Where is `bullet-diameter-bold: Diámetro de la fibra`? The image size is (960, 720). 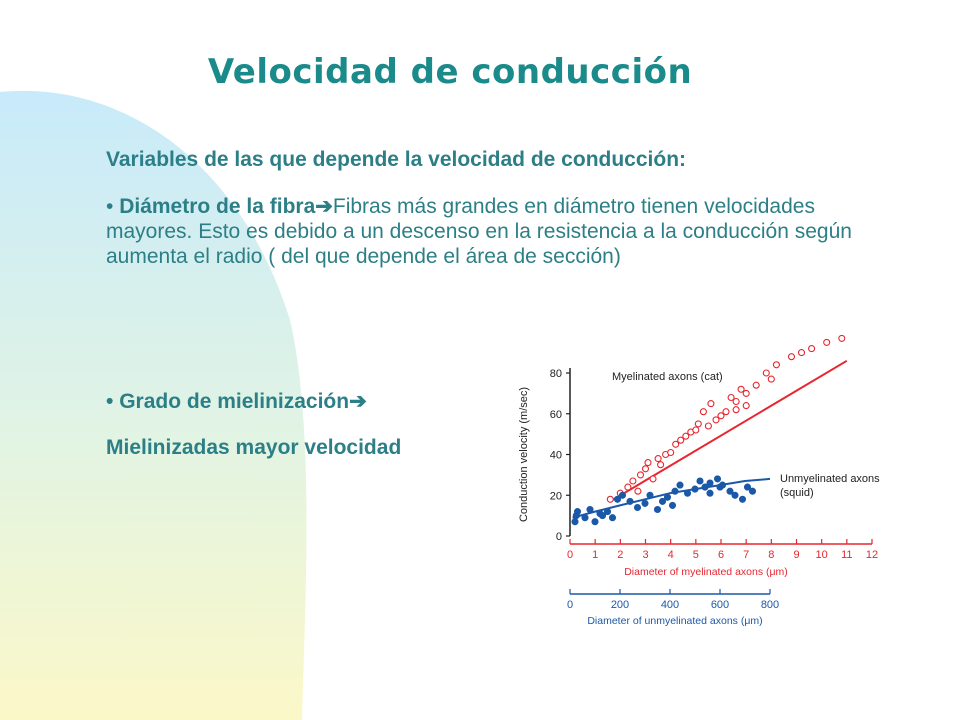 bullet-diameter-bold: Diámetro de la fibra is located at coordinates (217, 206).